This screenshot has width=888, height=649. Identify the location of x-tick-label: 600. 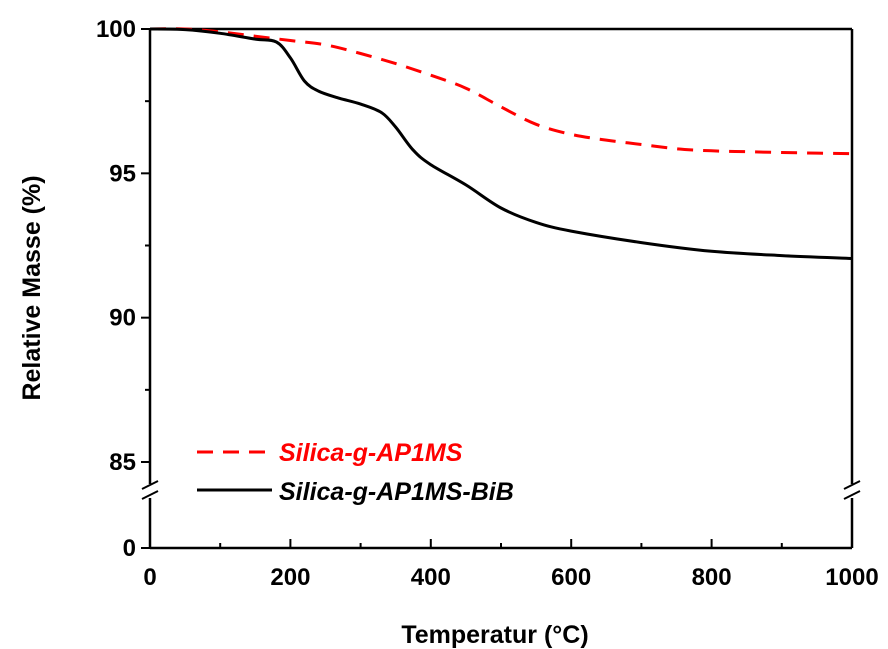
(571, 577).